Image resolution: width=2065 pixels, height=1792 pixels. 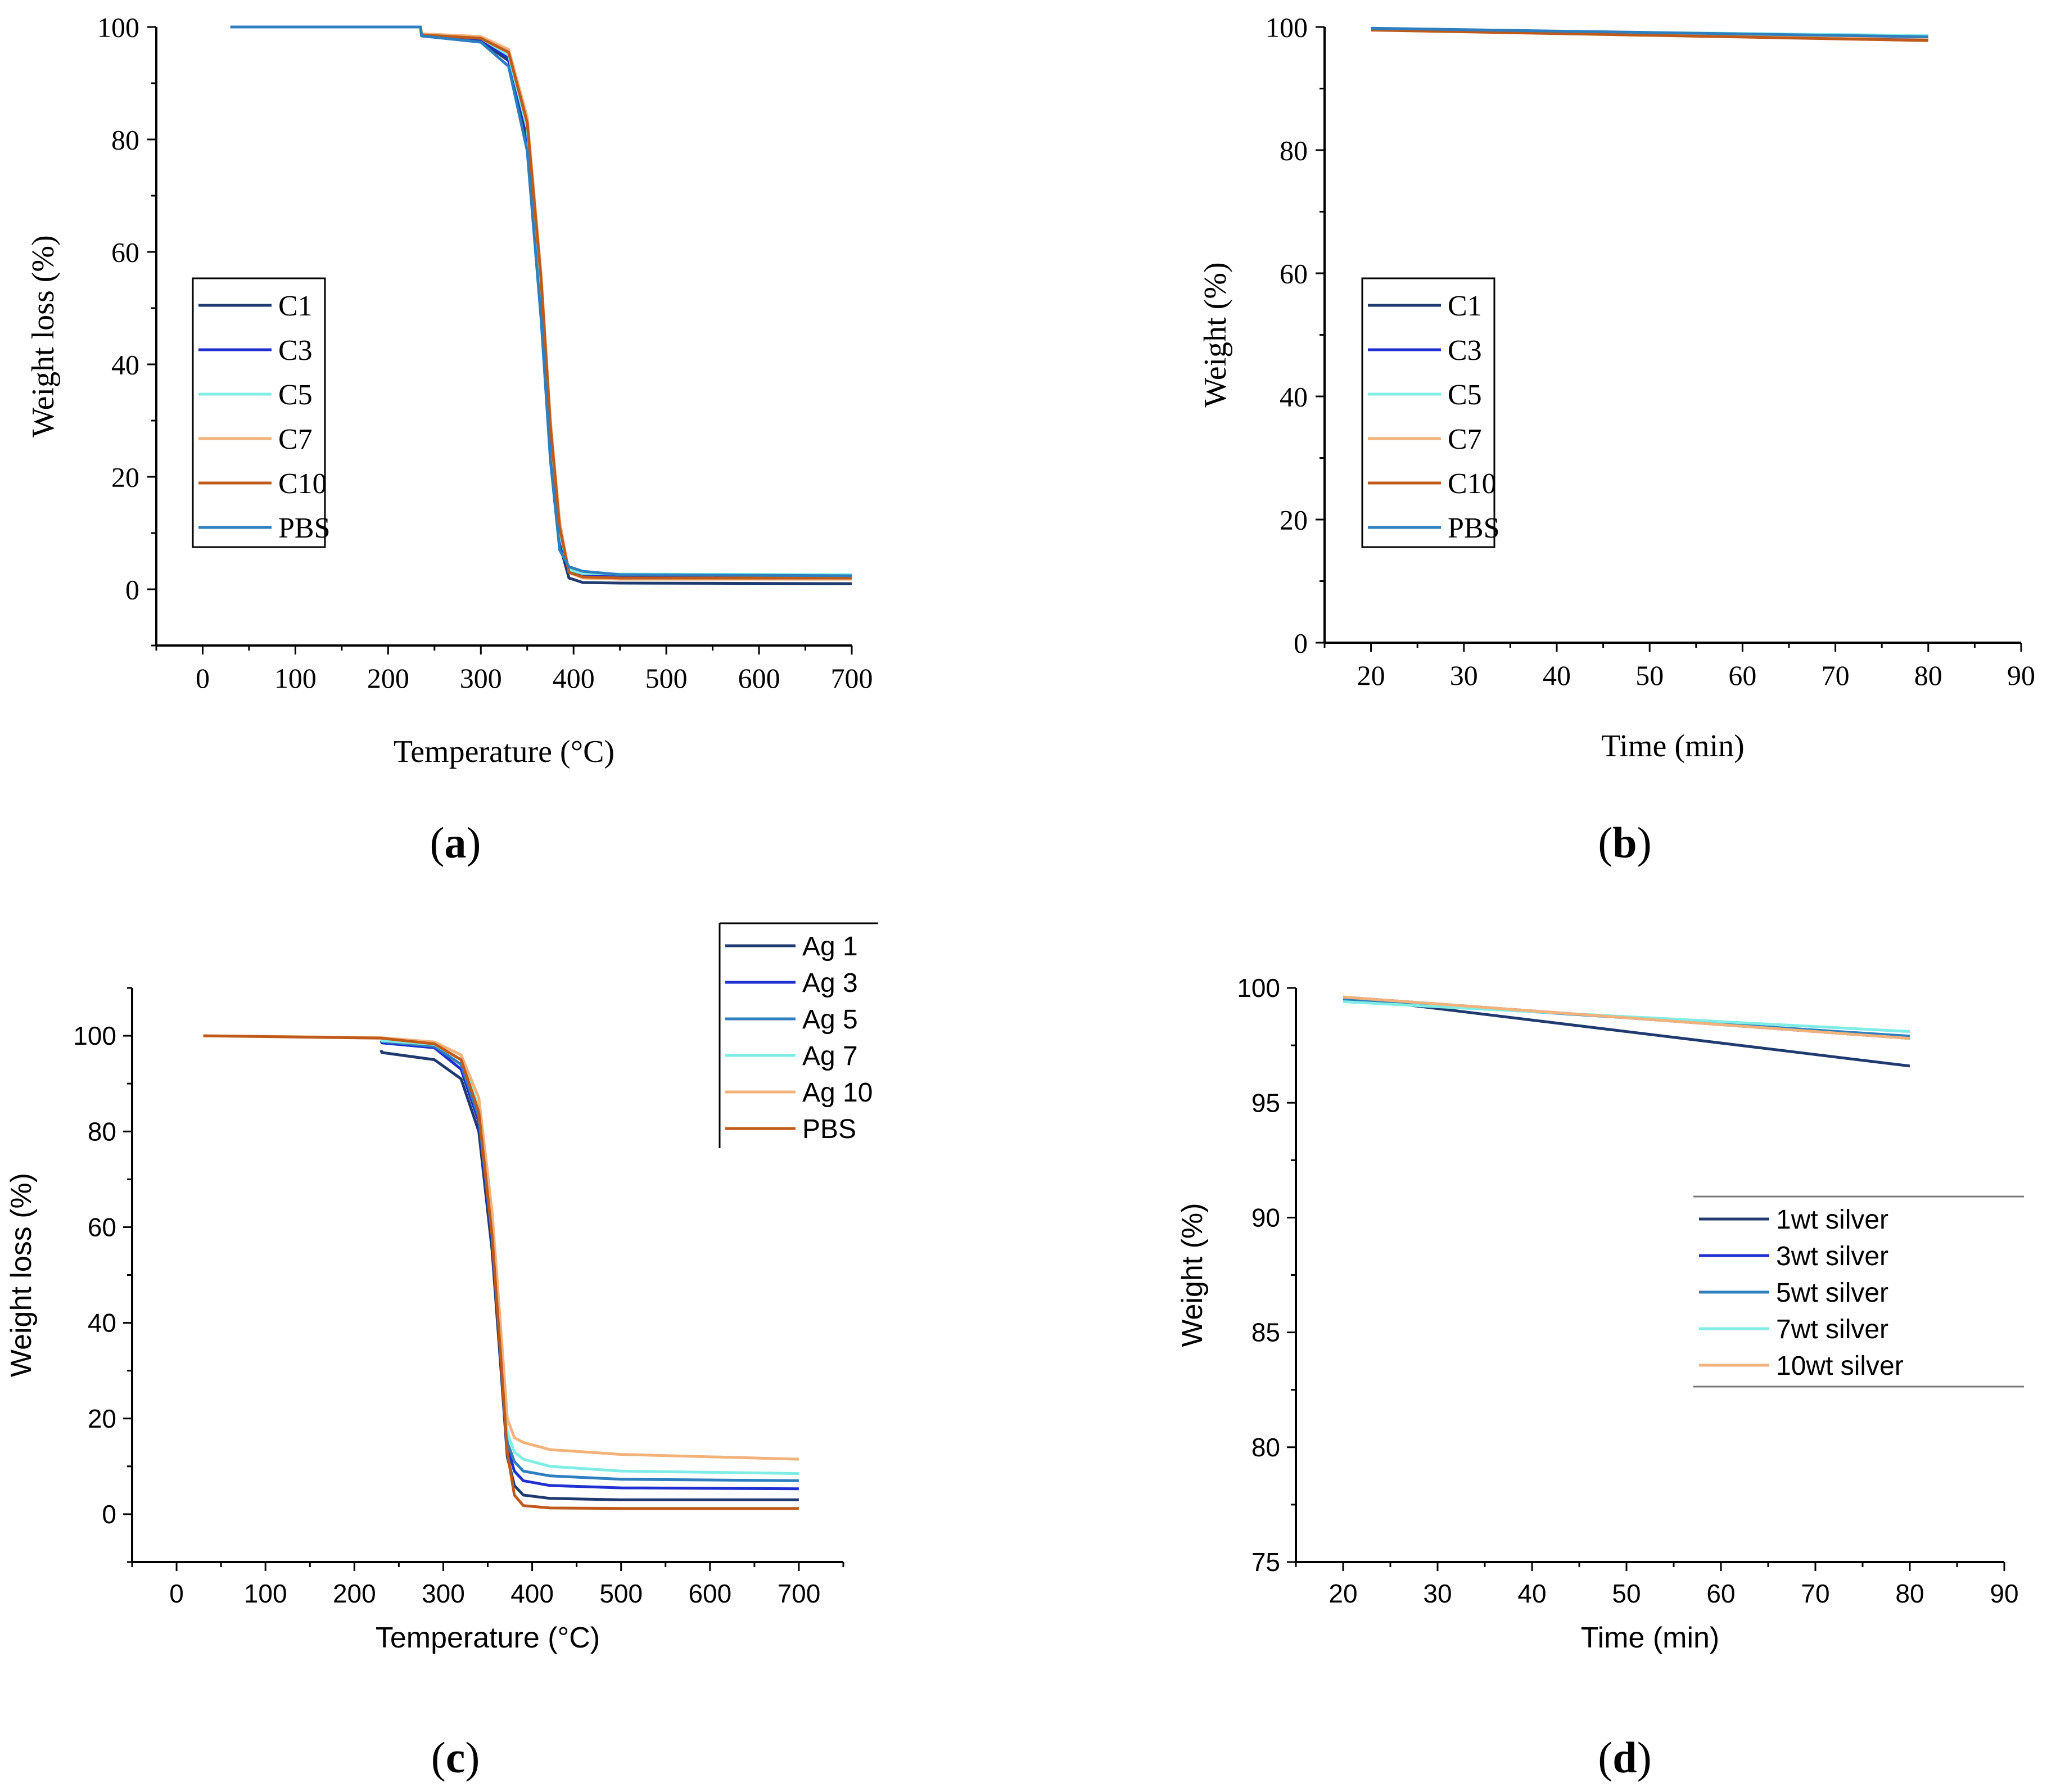 What do you see at coordinates (1465, 351) in the screenshot?
I see `legend-label: C3` at bounding box center [1465, 351].